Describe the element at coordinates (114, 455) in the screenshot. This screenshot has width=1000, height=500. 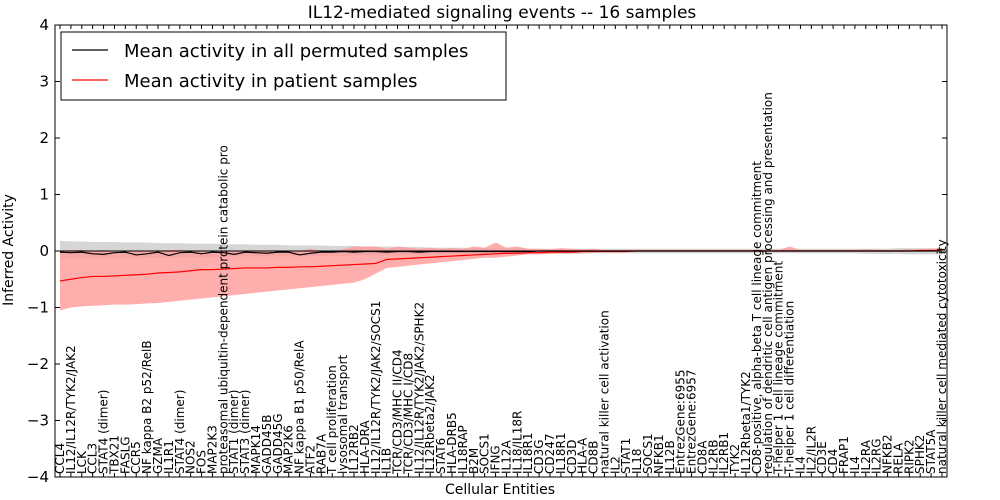
I see `x-tick-label: TBX21` at that location.